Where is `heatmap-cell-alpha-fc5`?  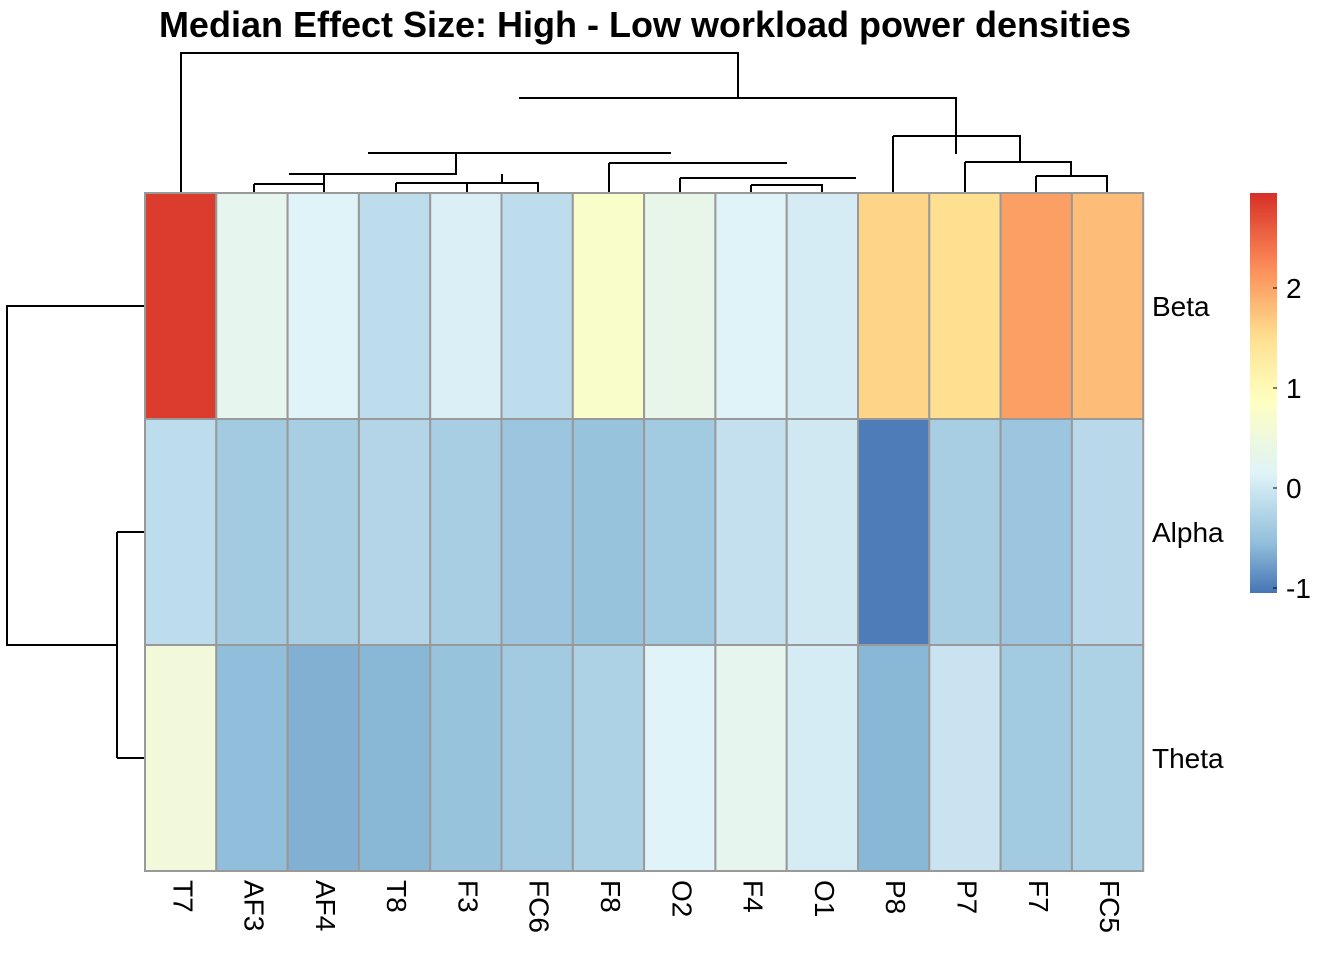 heatmap-cell-alpha-fc5 is located at coordinates (1107, 532).